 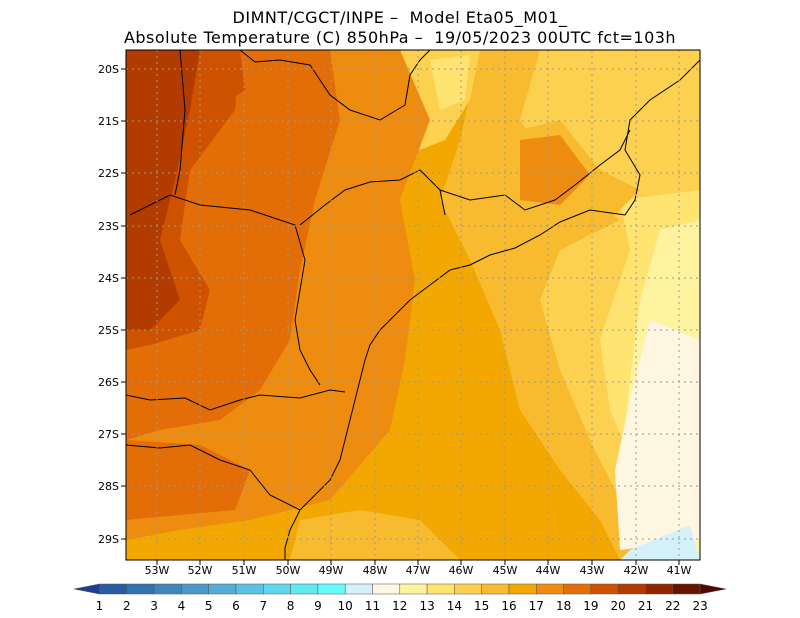 What do you see at coordinates (590, 606) in the screenshot?
I see `colorbar-label: 19` at bounding box center [590, 606].